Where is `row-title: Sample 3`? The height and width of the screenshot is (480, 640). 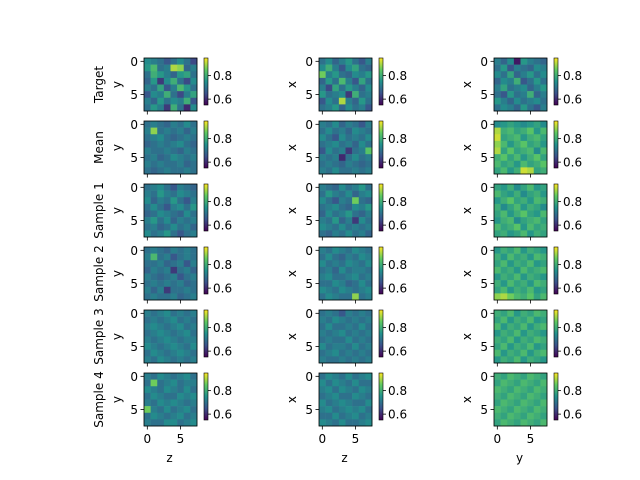 row-title: Sample 3 is located at coordinates (99, 336).